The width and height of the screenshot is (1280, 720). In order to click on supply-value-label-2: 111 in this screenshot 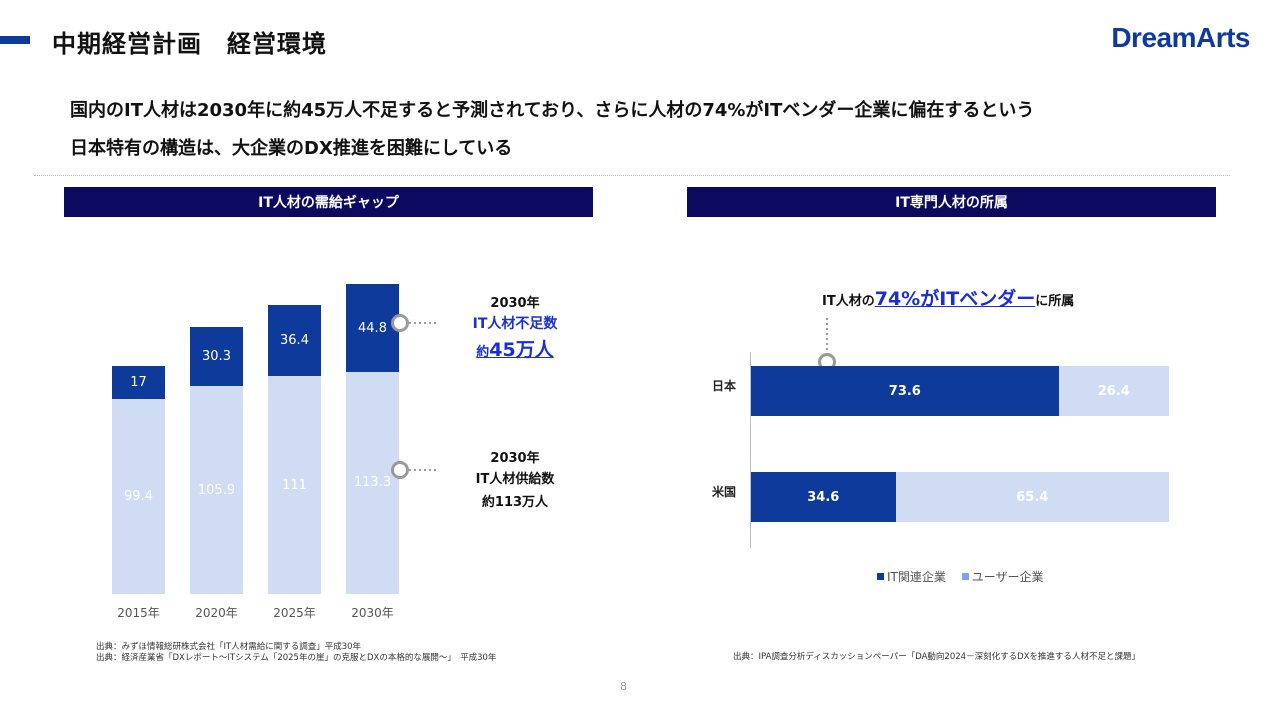, I will do `click(294, 485)`.